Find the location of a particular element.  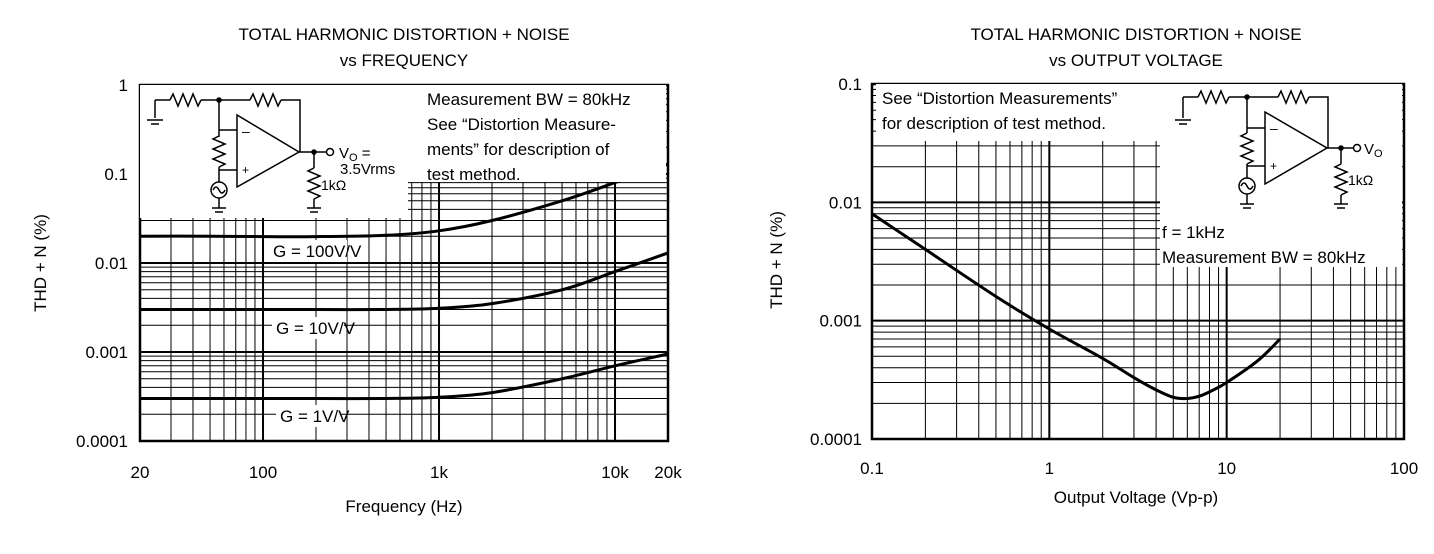

chart2-circuit-resistor-input is located at coordinates (1213, 97).